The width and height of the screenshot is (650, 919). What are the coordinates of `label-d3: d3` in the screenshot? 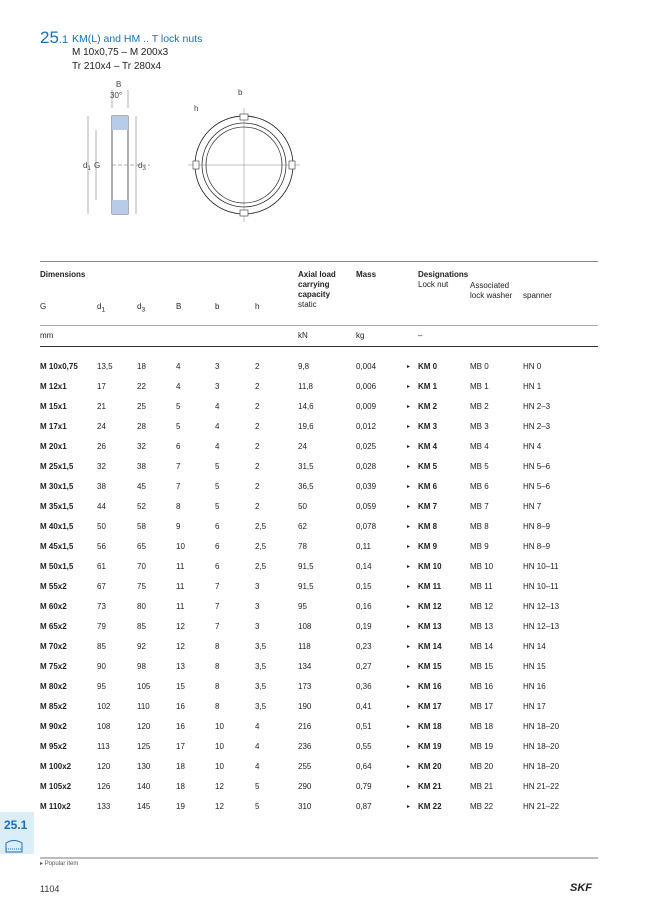 It's located at (142, 166).